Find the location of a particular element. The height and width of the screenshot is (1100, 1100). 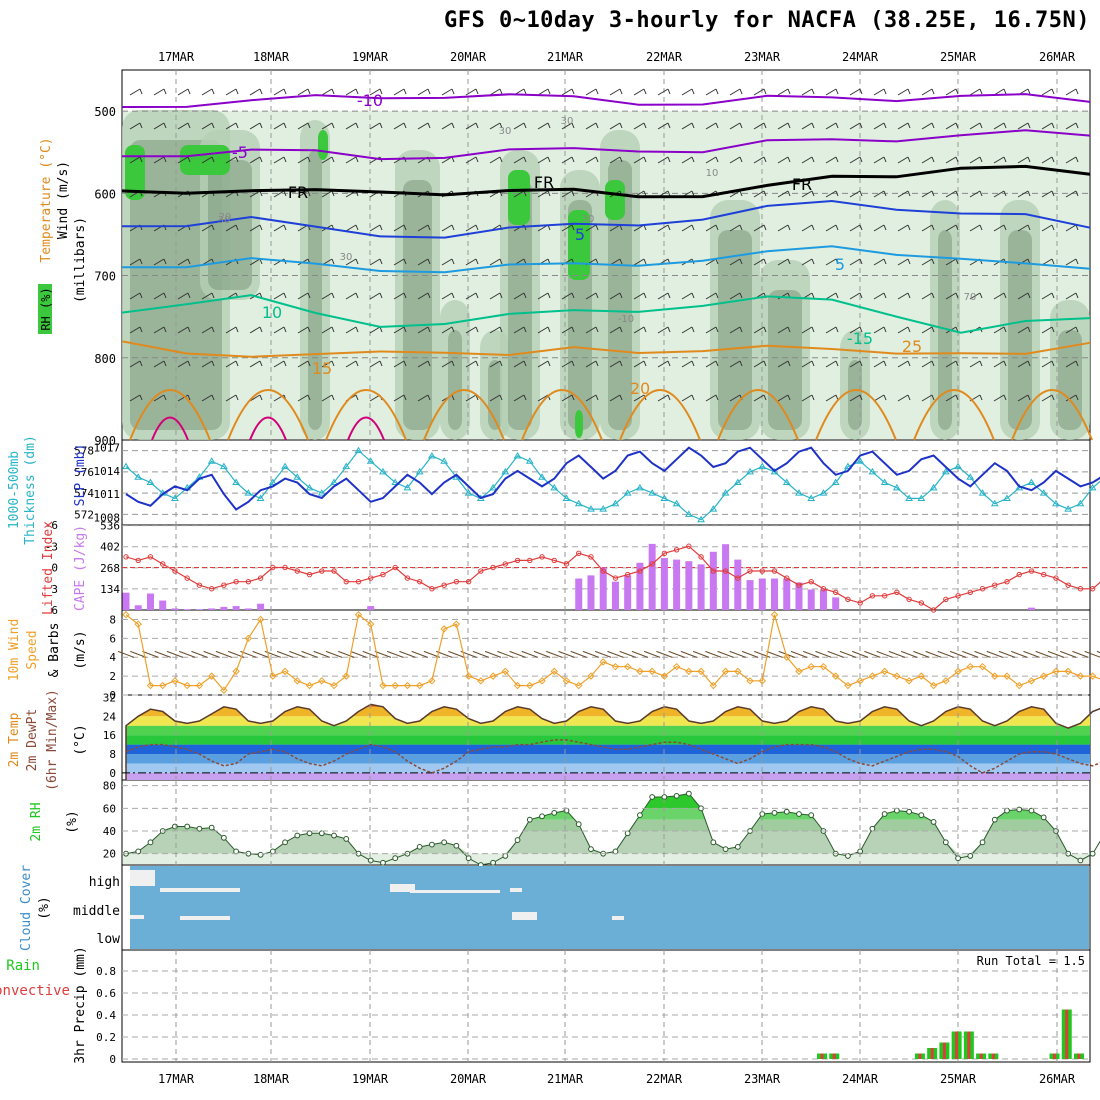

panel-frame-thick is located at coordinates (606, 482).